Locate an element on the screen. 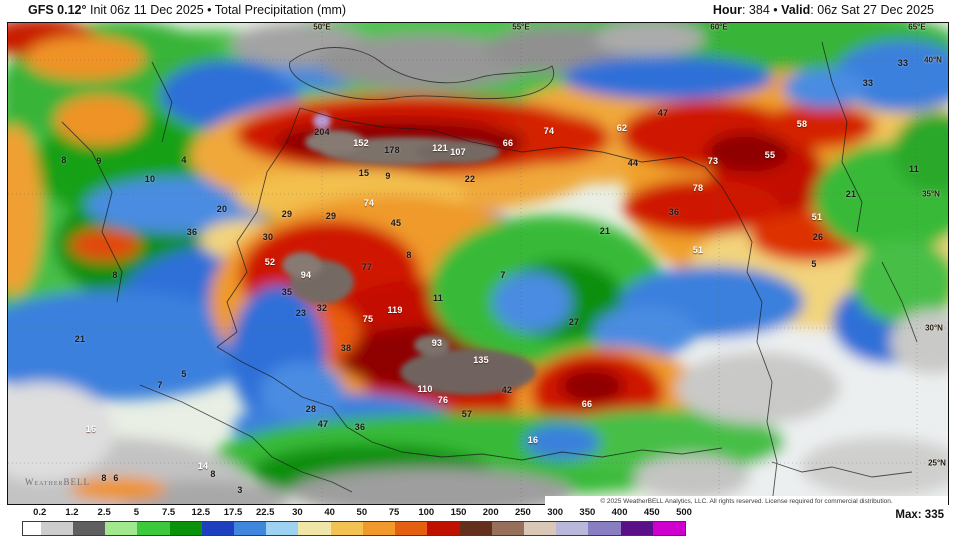 This screenshot has height=540, width=960. legend-colorbar is located at coordinates (354, 528).